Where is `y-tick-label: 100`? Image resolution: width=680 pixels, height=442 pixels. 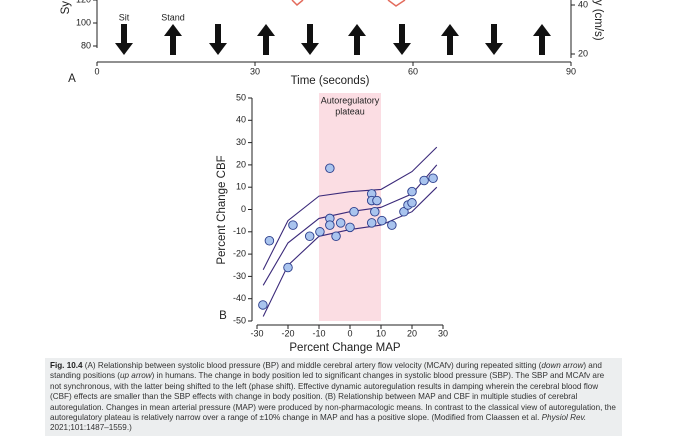
y-tick-label: 100 is located at coordinates (83, 22).